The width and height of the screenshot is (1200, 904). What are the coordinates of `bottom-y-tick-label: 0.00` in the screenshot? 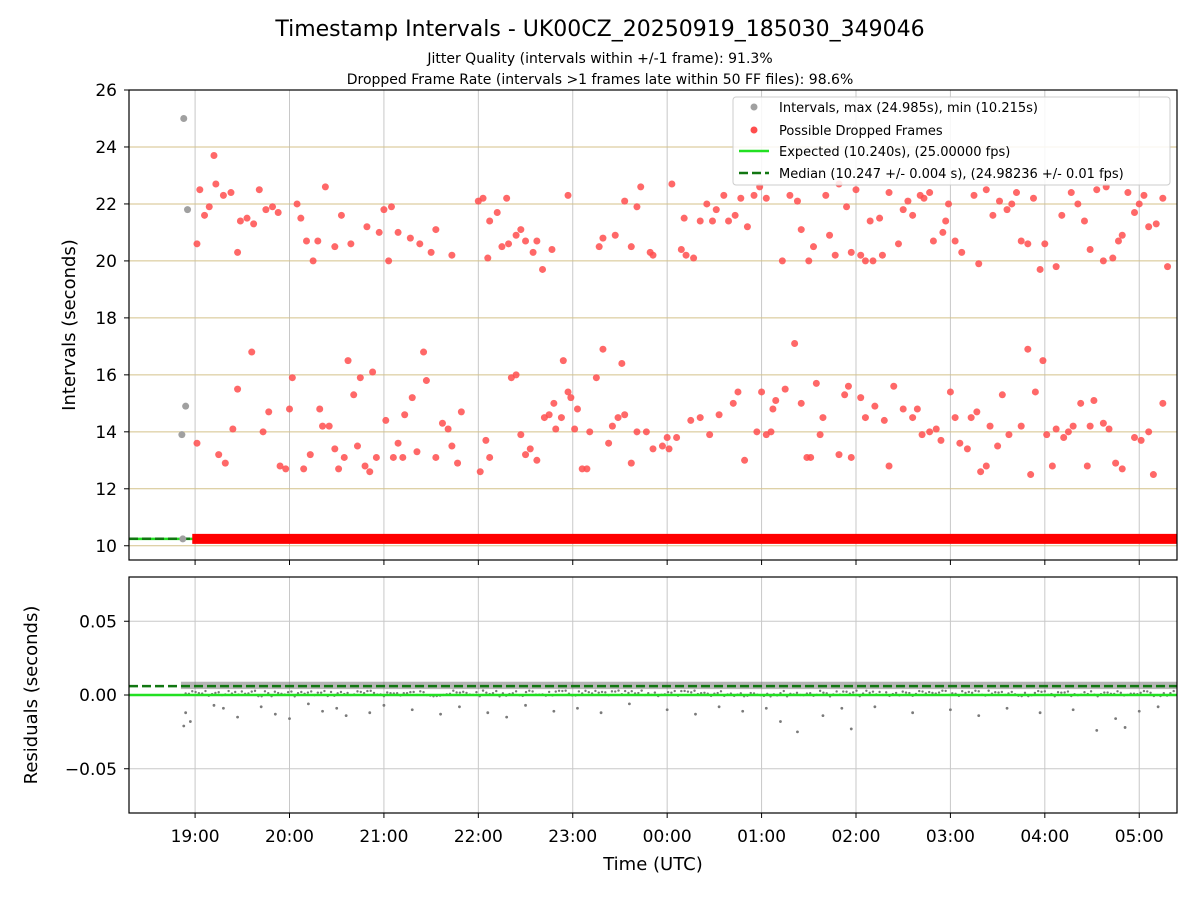 It's located at (98, 696).